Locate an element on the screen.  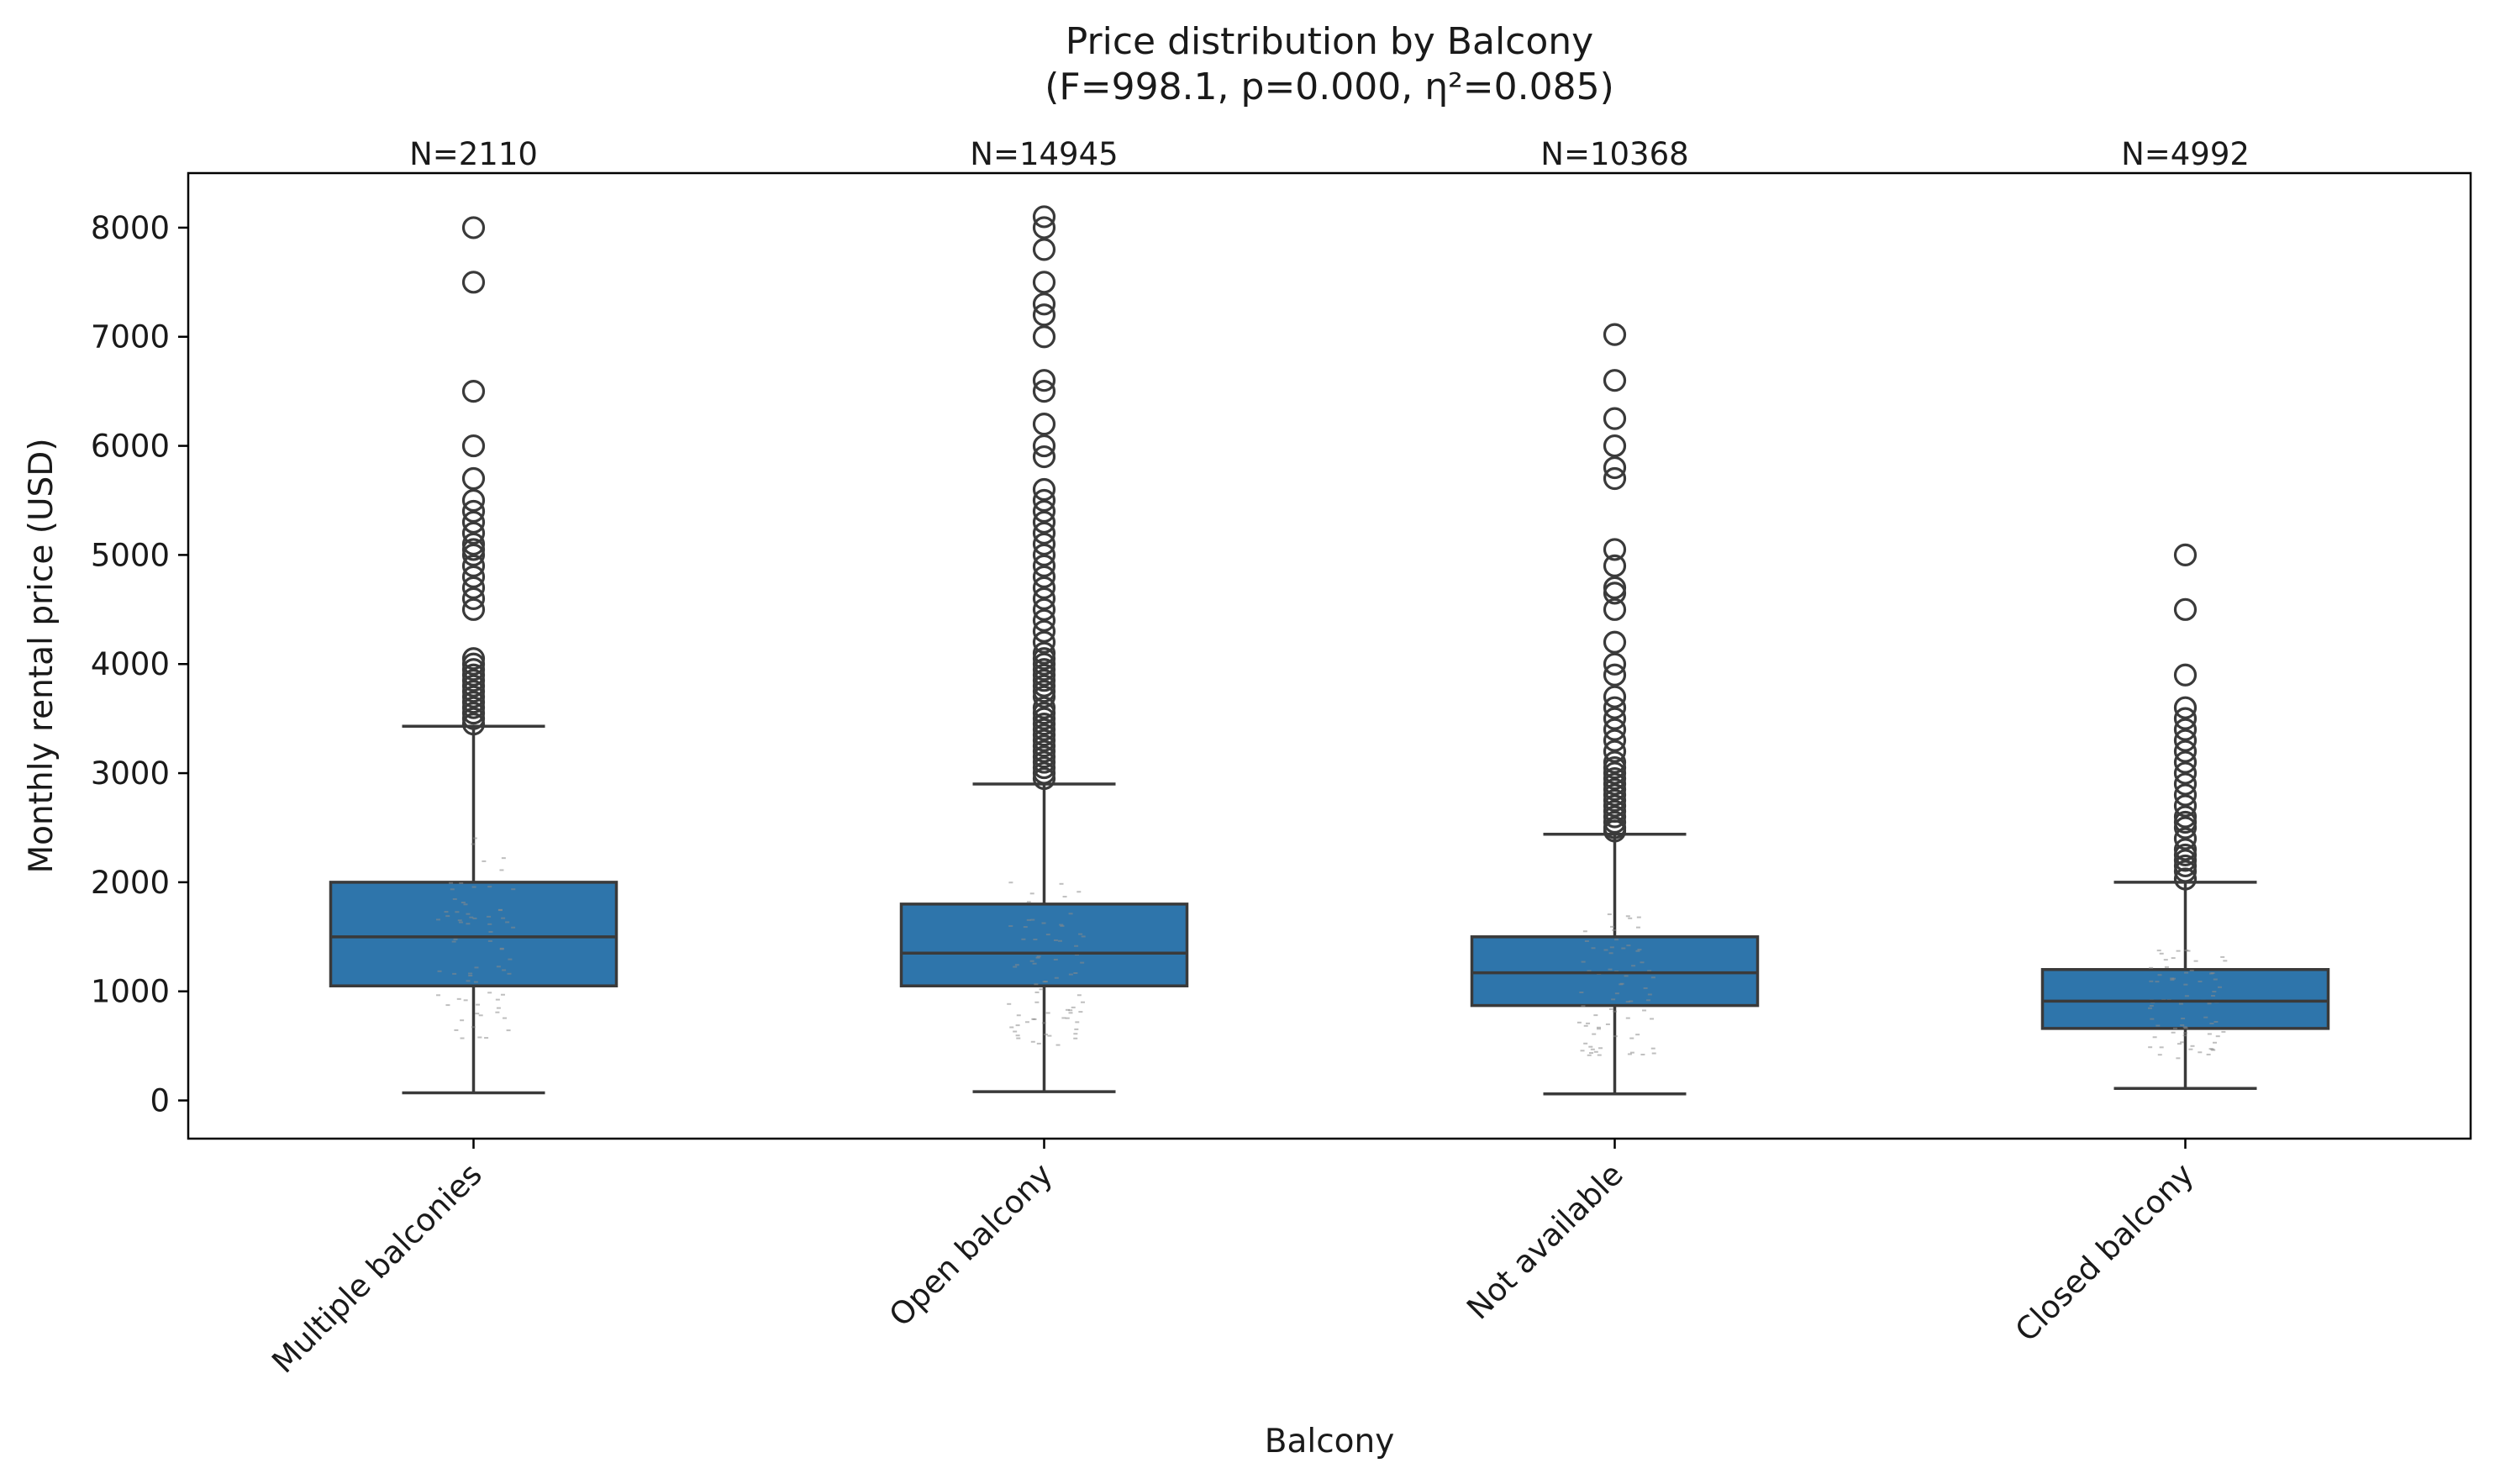
y-tick-label: 2000 is located at coordinates (131, 883).